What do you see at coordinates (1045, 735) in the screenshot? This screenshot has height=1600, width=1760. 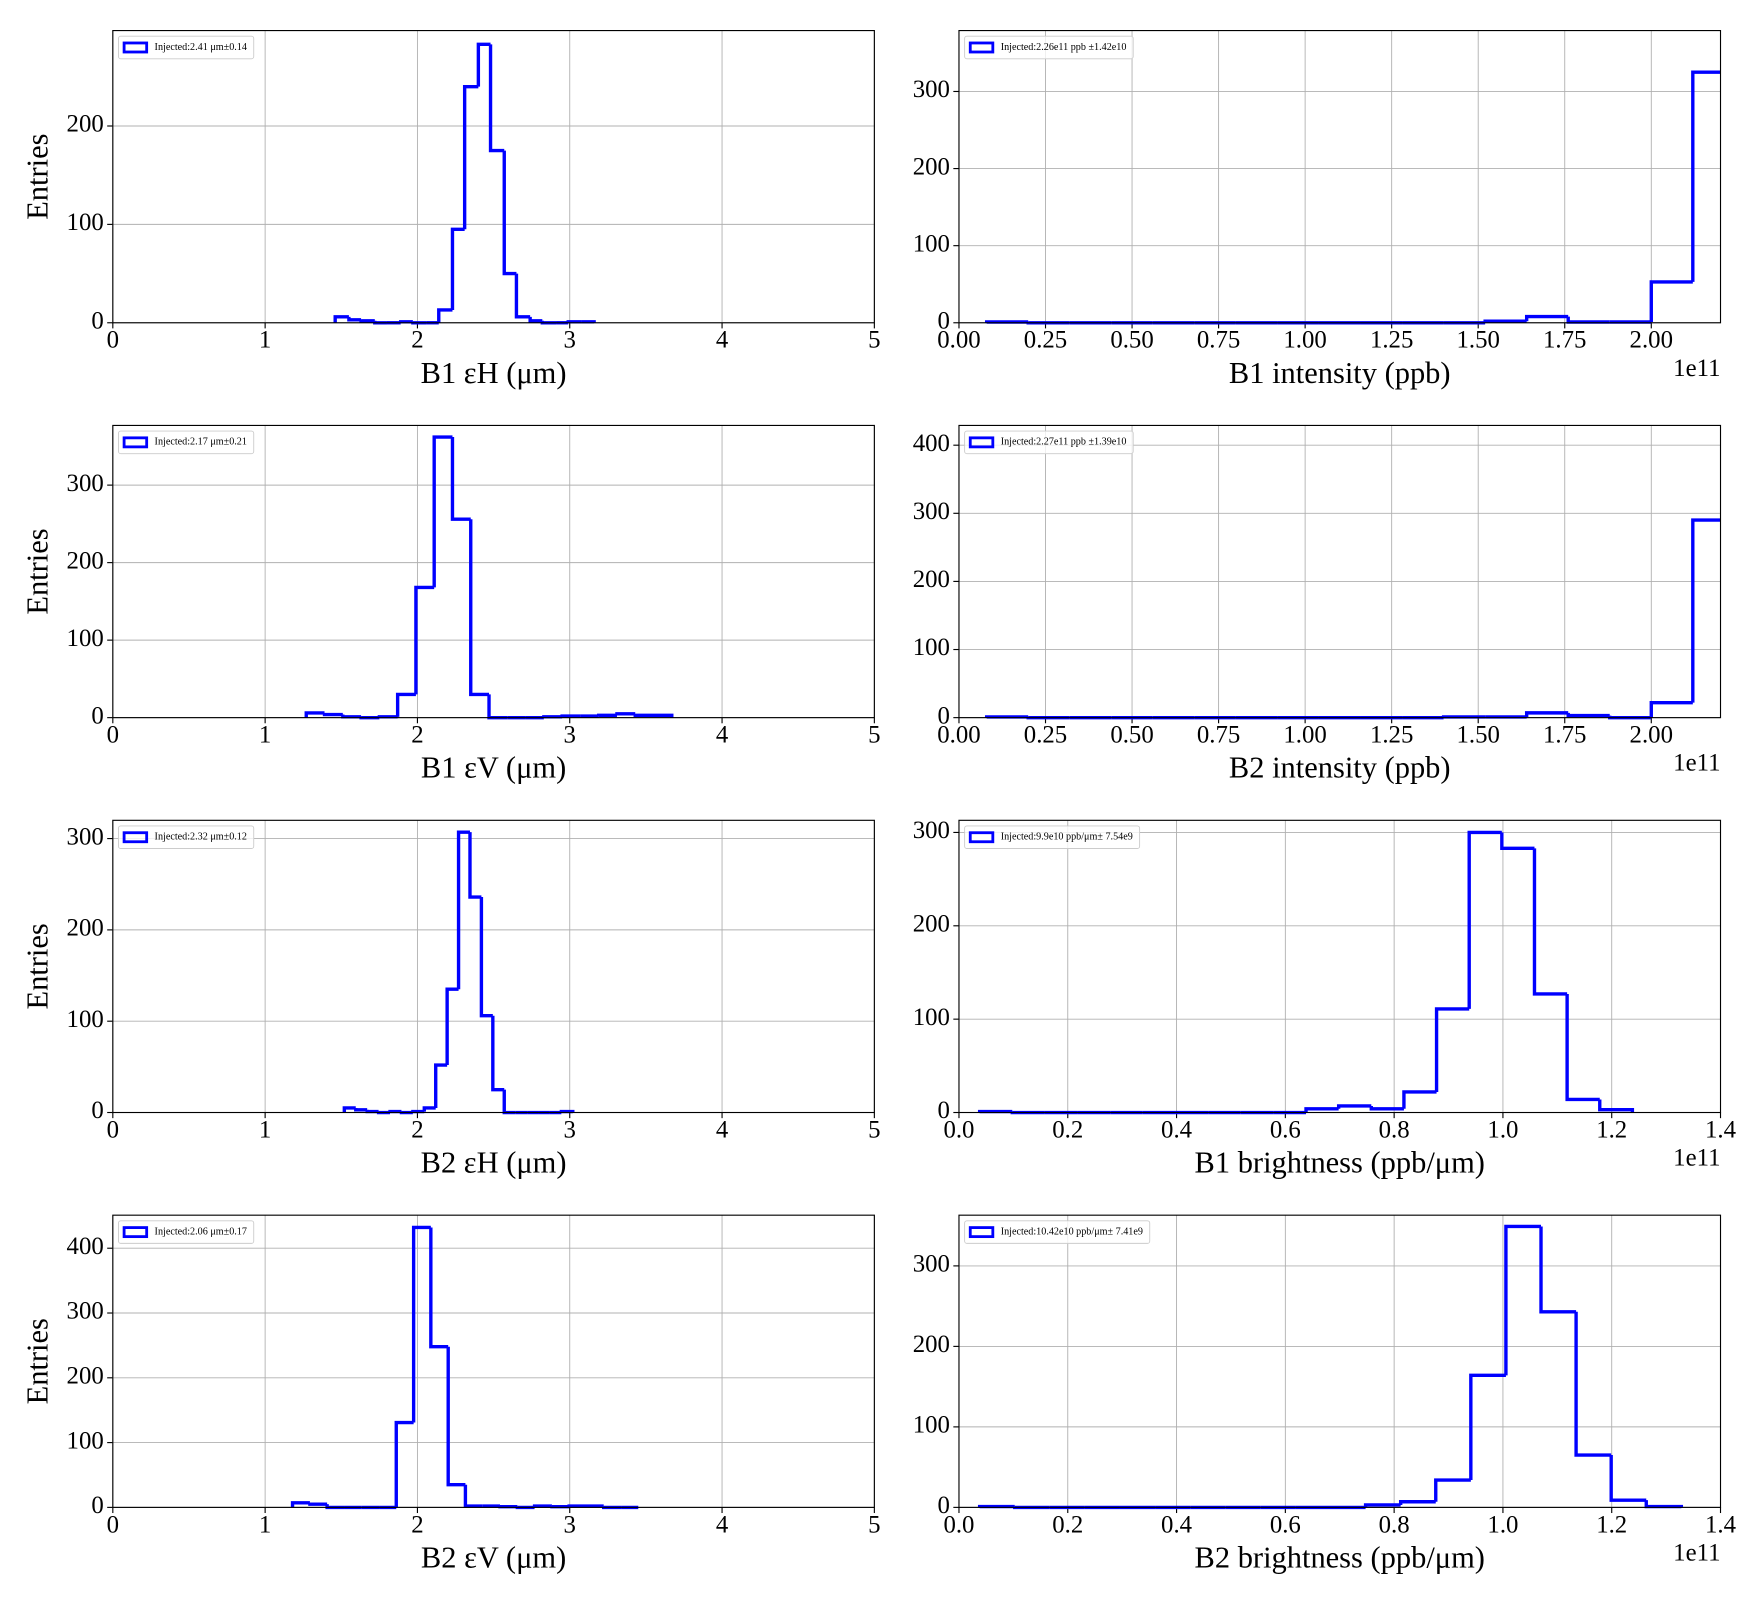 I see `x-tick-label: 0.25` at bounding box center [1045, 735].